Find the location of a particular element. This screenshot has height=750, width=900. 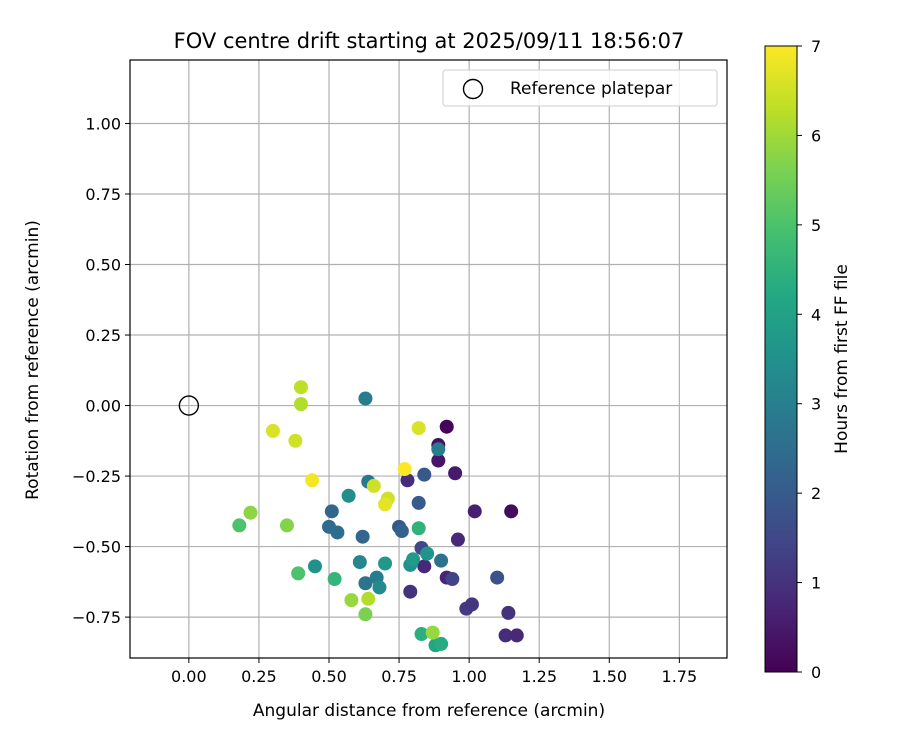

data-points is located at coordinates (378, 516).